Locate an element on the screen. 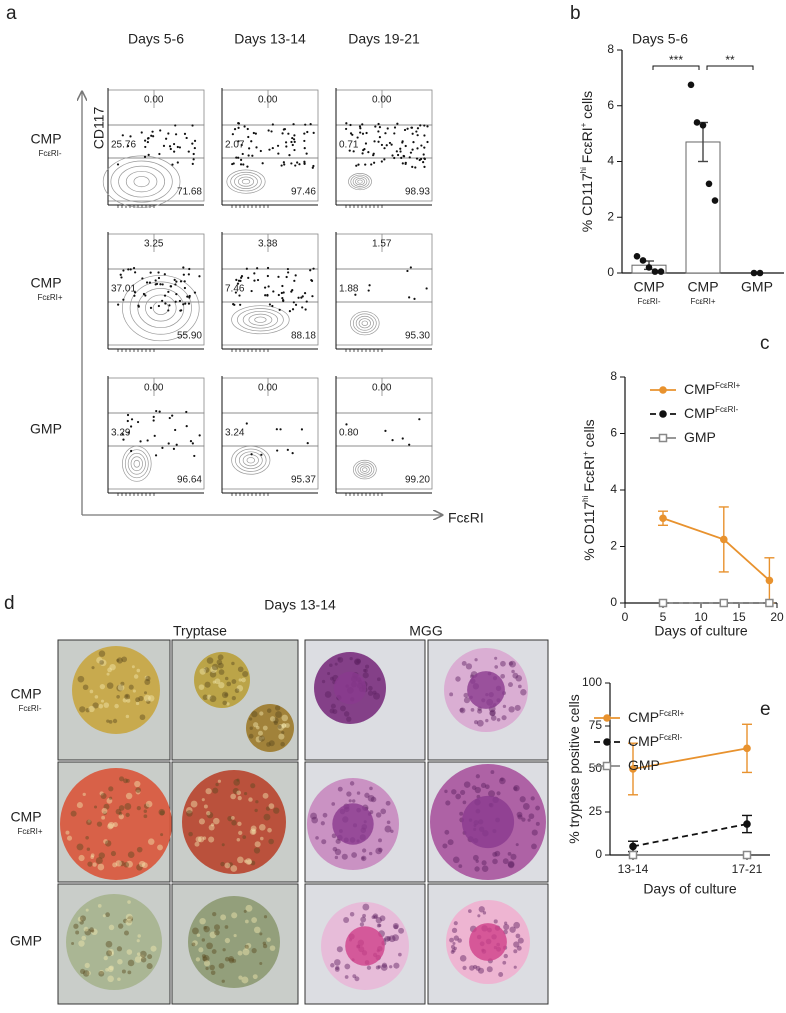 This screenshot has width=786, height=1013. text-part: FcεRI is located at coordinates (589, 476).